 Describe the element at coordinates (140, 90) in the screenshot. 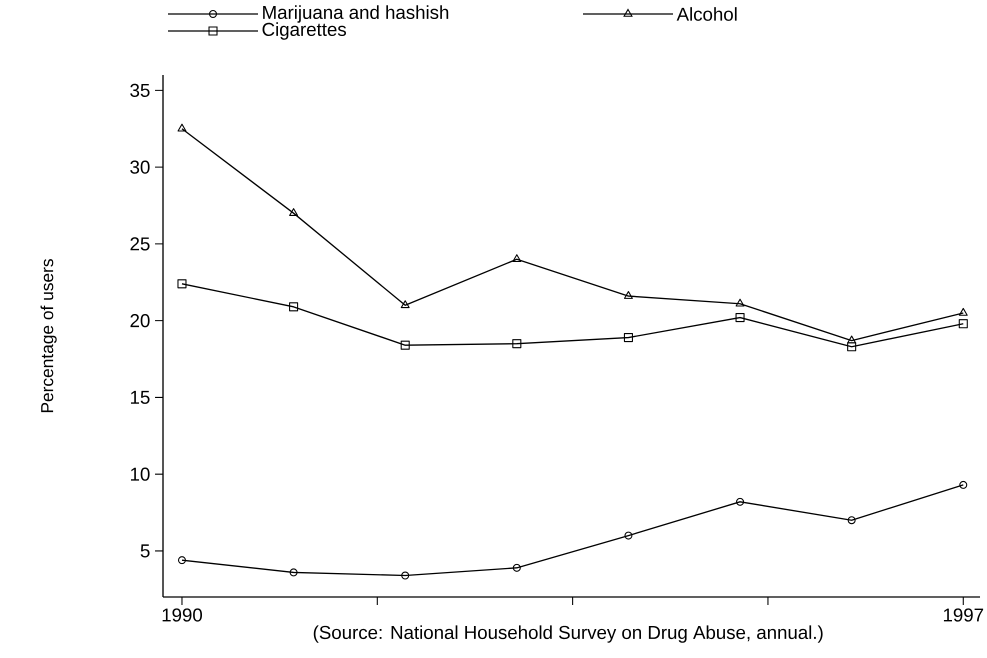

I see `y-tick-label: 35` at that location.